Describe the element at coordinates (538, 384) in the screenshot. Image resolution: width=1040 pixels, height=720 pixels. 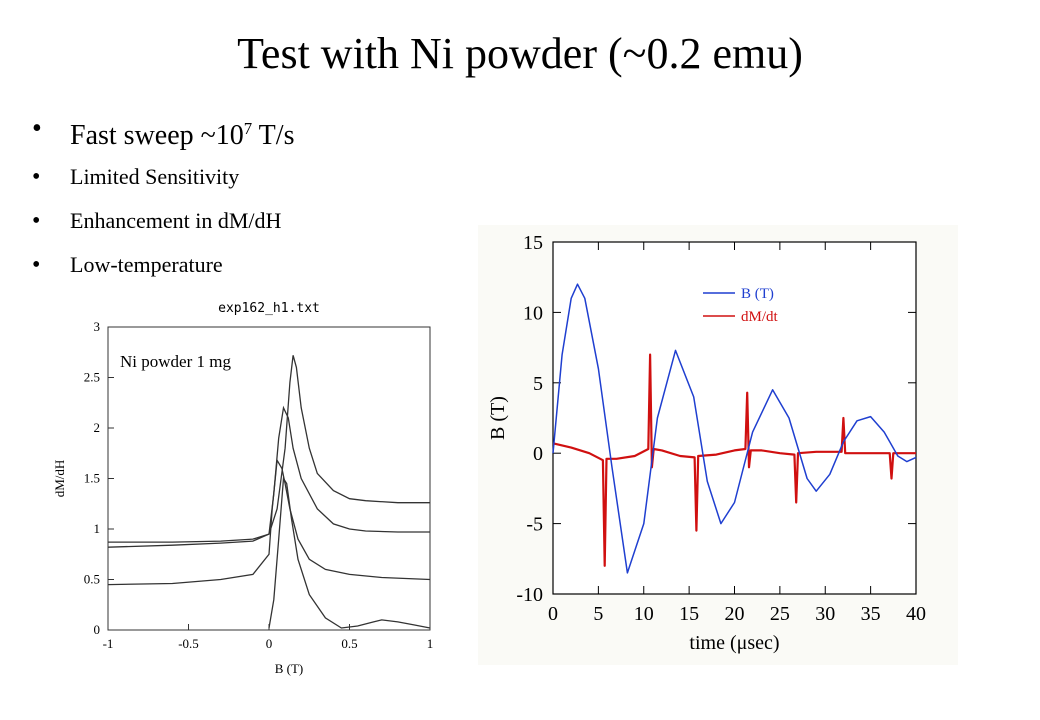
I see `y-tick-label: 5` at that location.